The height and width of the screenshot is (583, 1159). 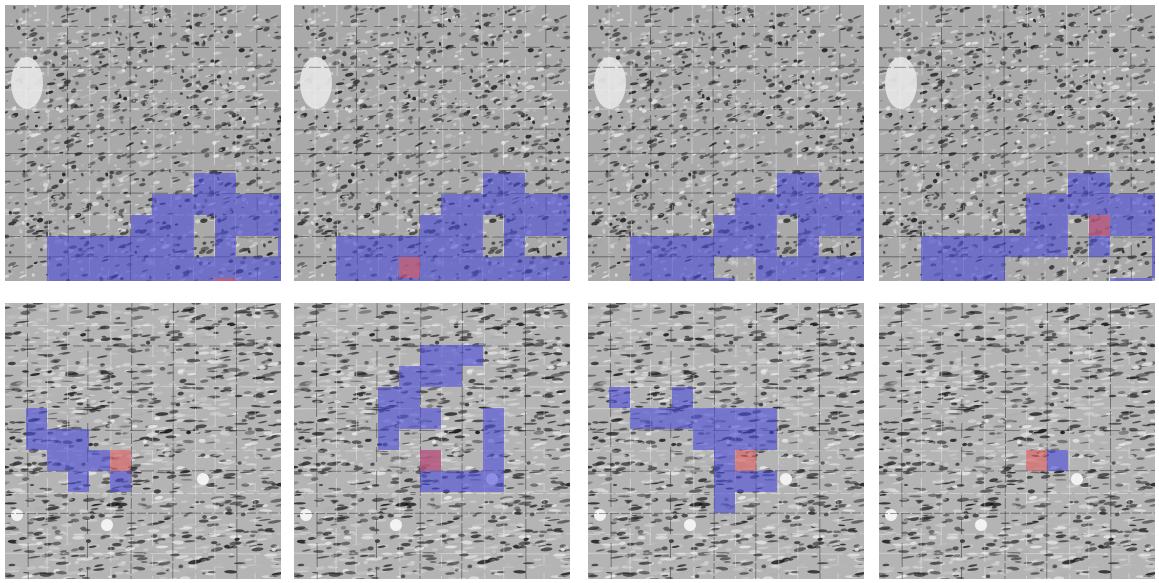 What do you see at coordinates (143, 143) in the screenshot?
I see `micrograph-image` at bounding box center [143, 143].